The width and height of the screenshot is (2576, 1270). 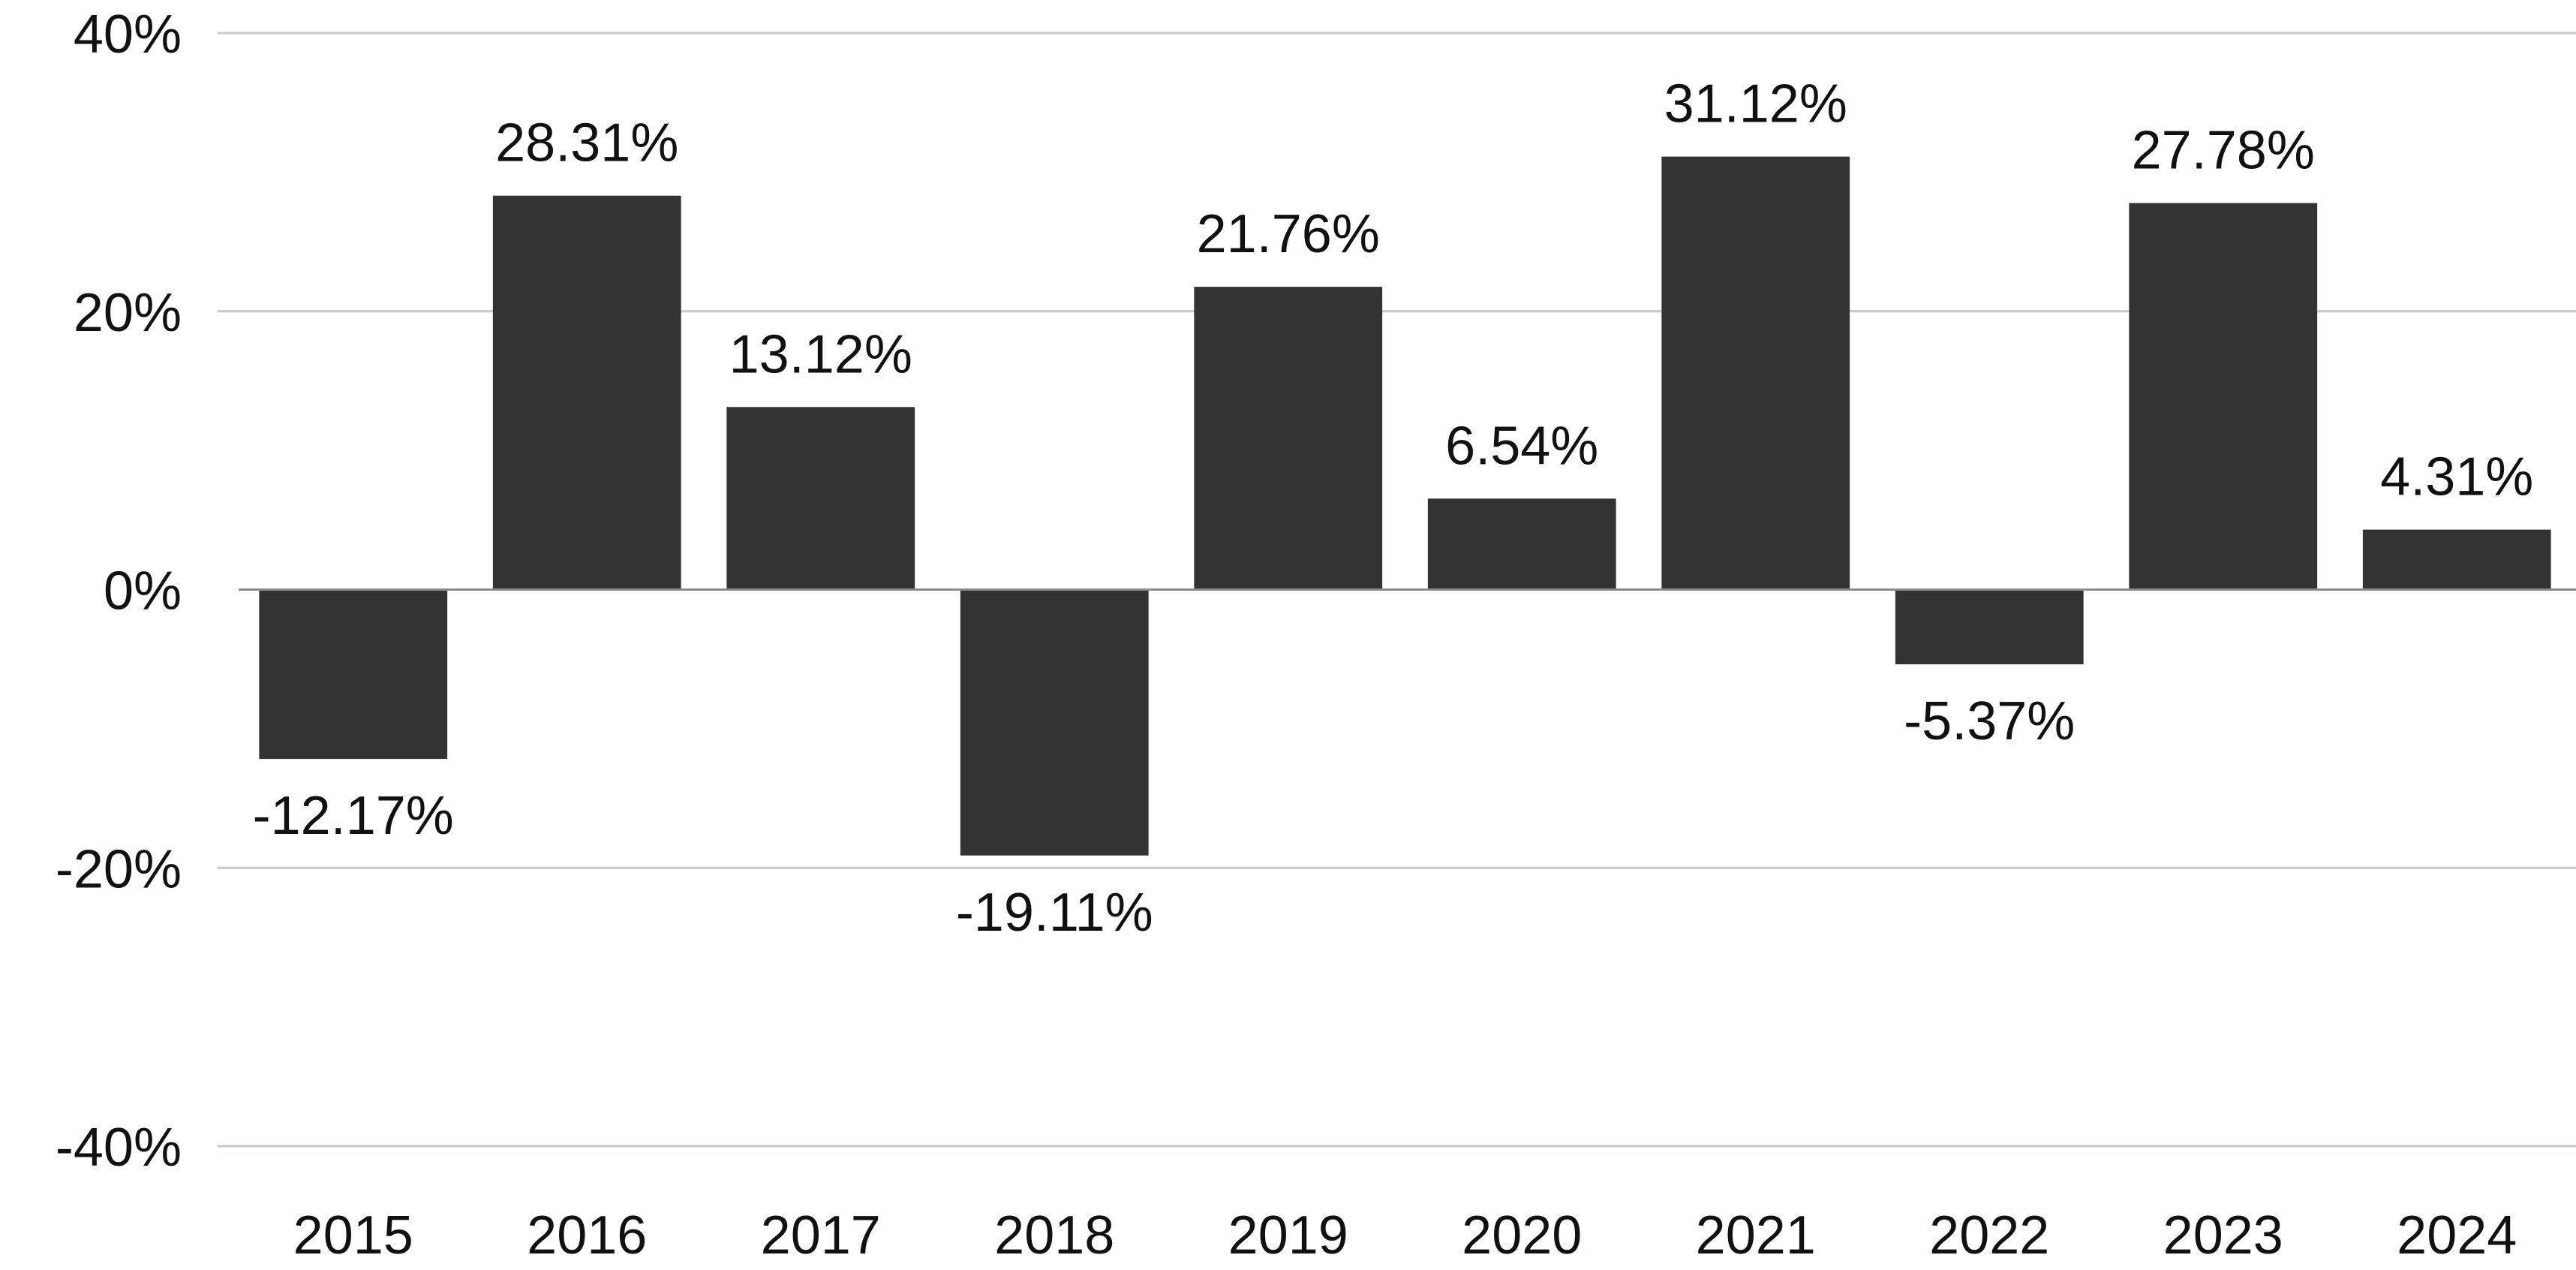 I want to click on y-axis-tick-labels: 40% 20% 0% -20% -40%, so click(x=119, y=591).